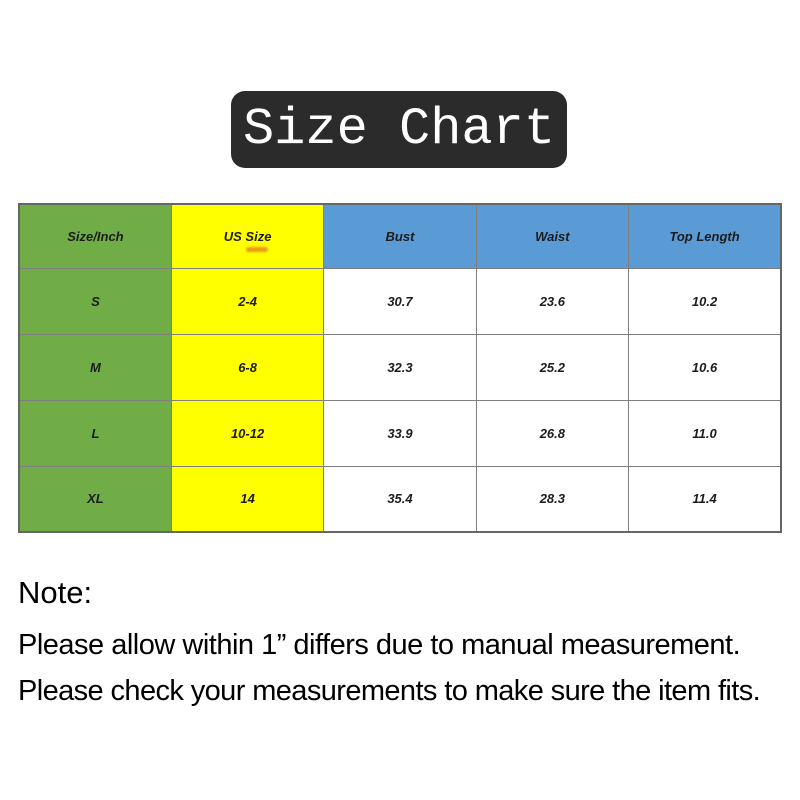  I want to click on cell-us-size-xl: 14, so click(247, 499).